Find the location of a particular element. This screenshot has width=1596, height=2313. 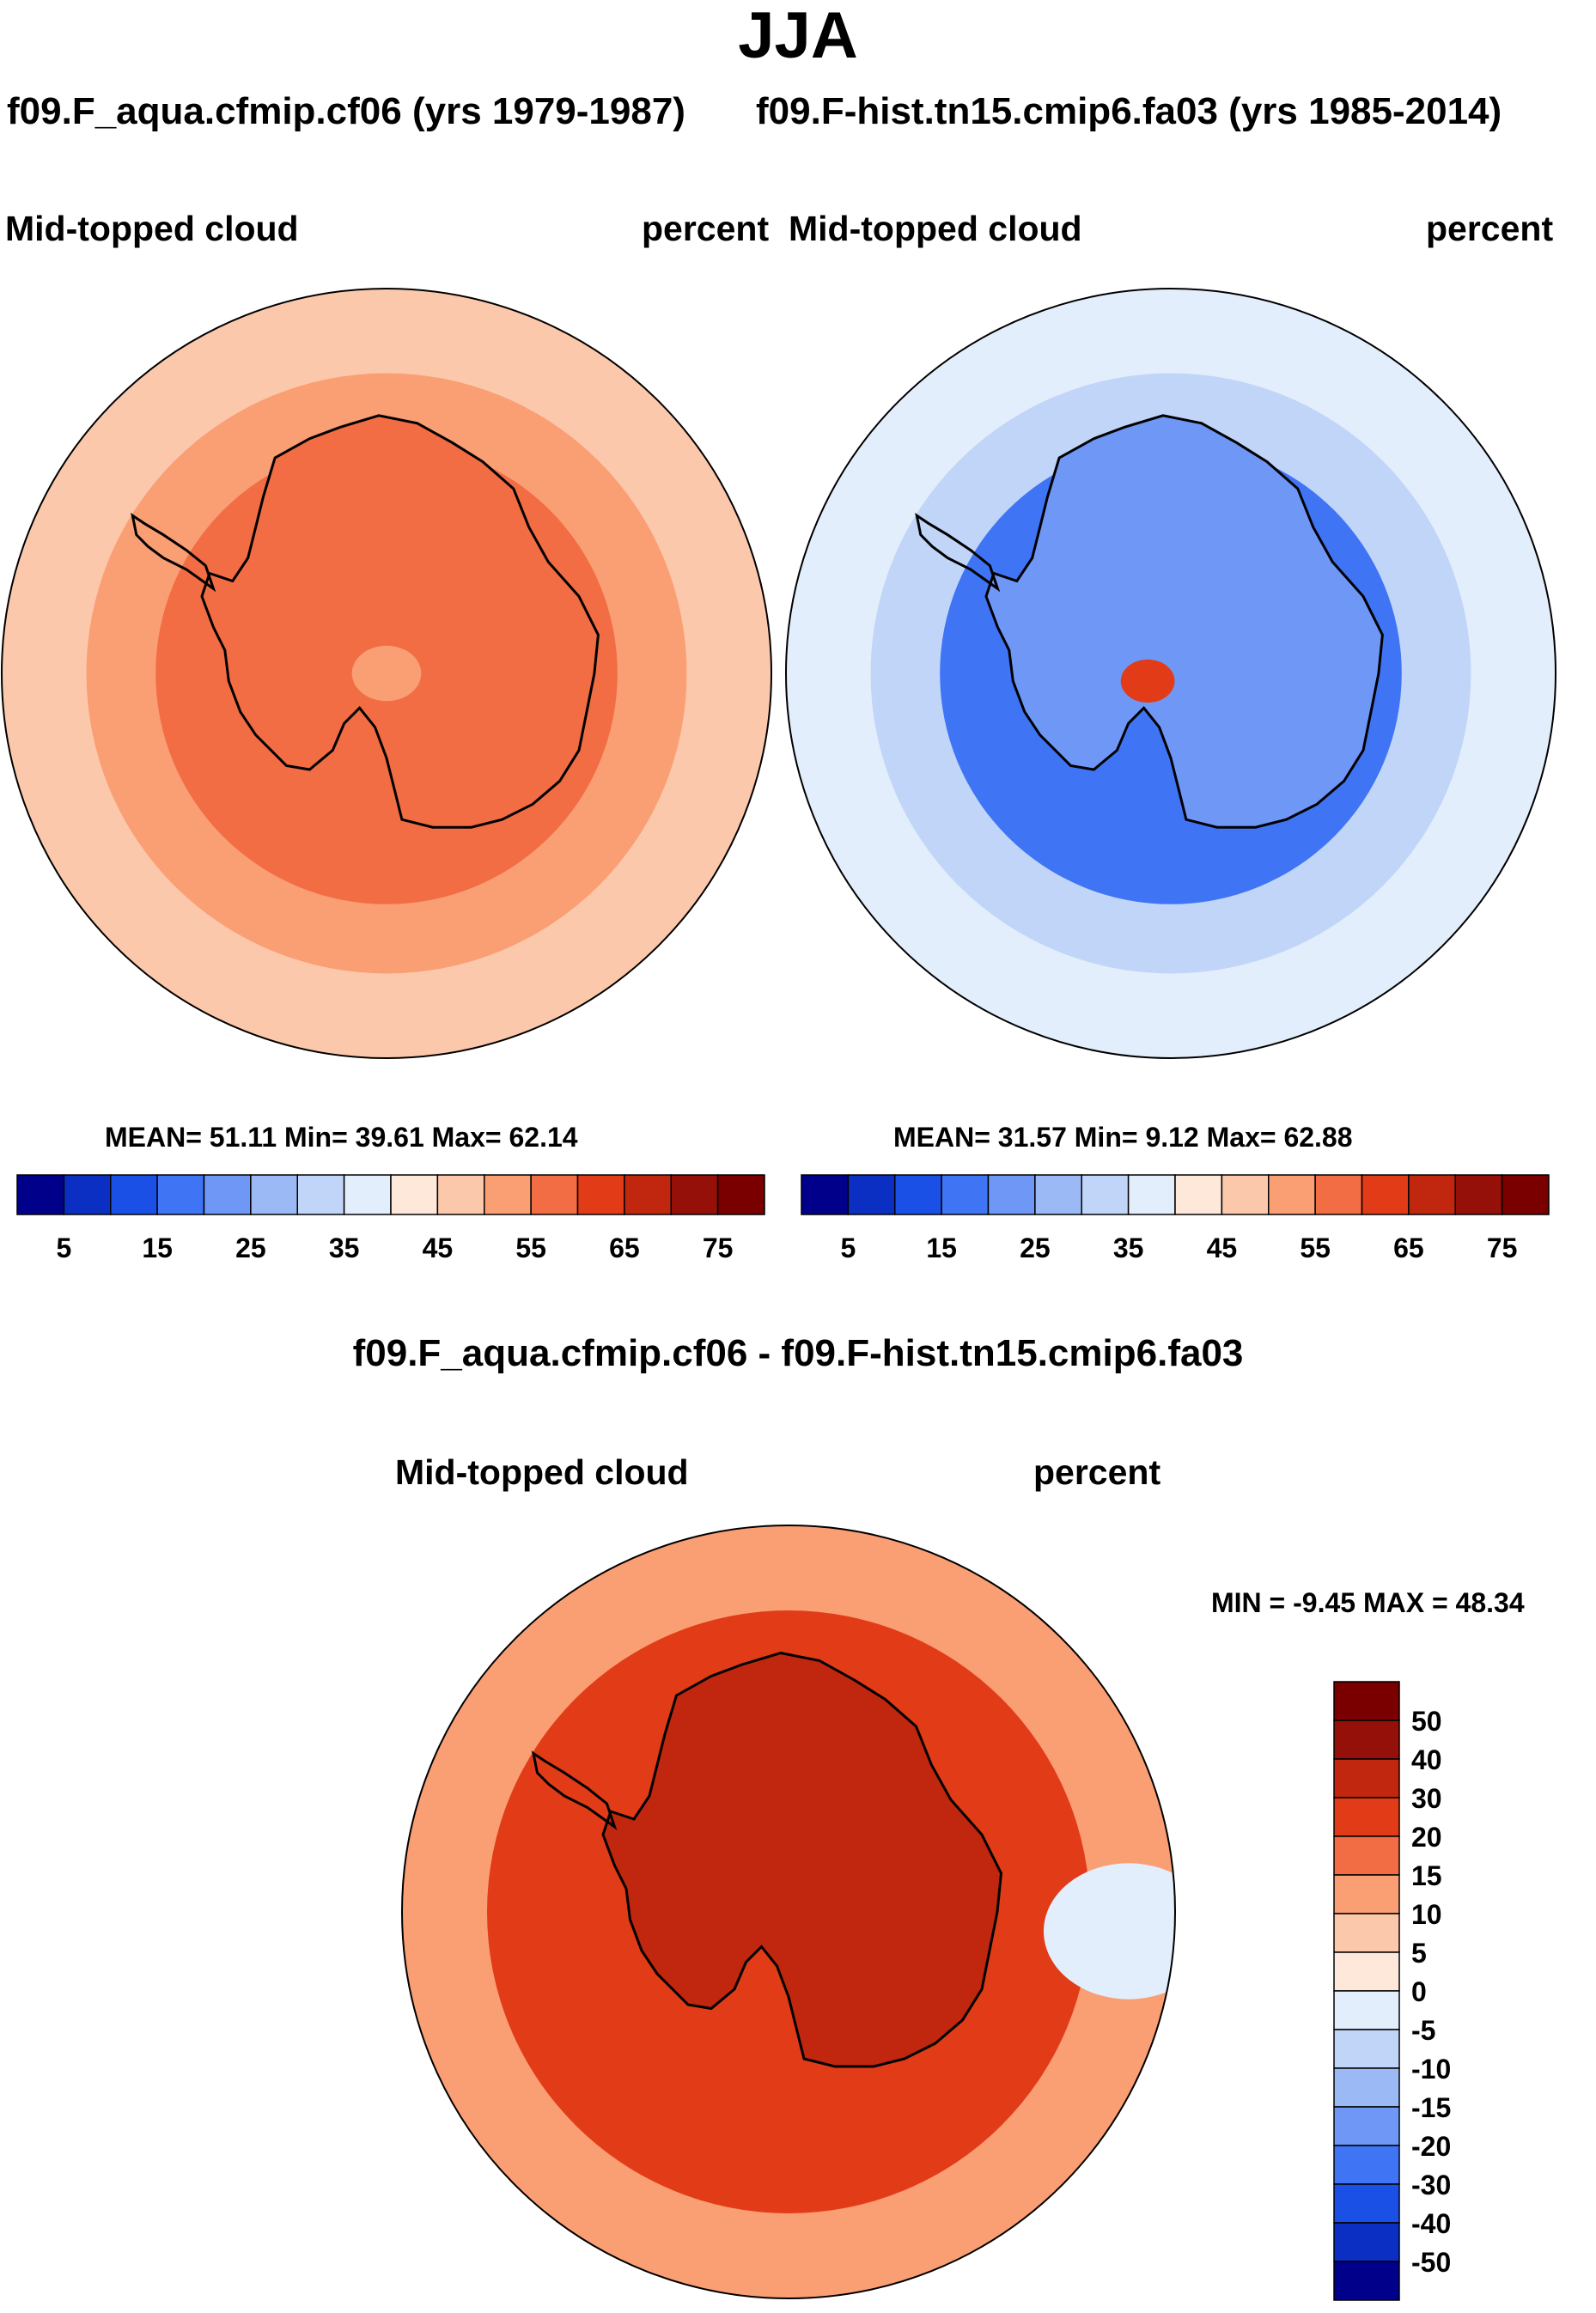

difference-units: percent is located at coordinates (1097, 1472).